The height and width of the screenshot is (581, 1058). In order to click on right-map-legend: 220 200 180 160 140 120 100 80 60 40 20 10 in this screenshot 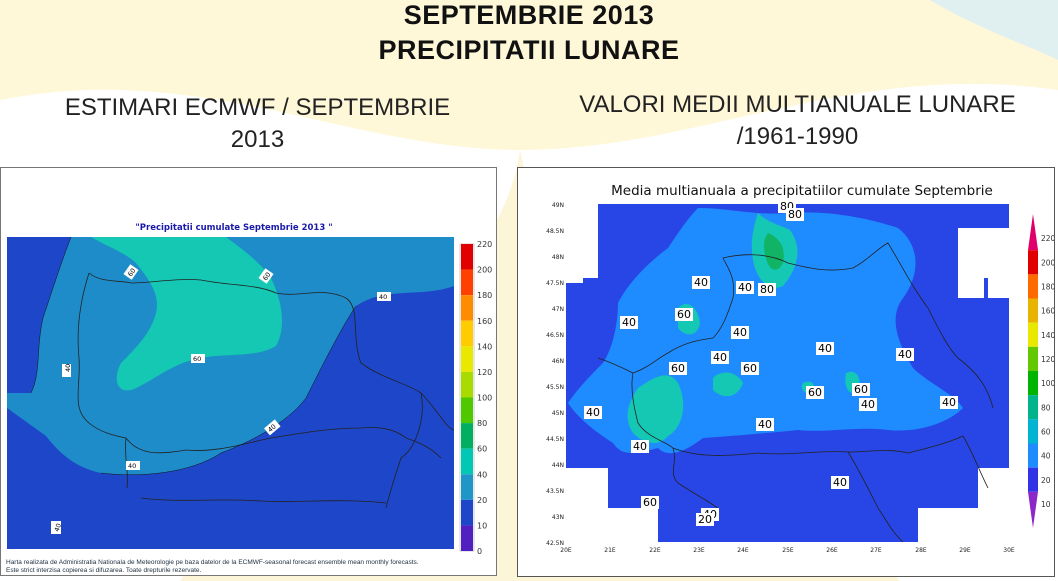, I will do `click(1042, 371)`.